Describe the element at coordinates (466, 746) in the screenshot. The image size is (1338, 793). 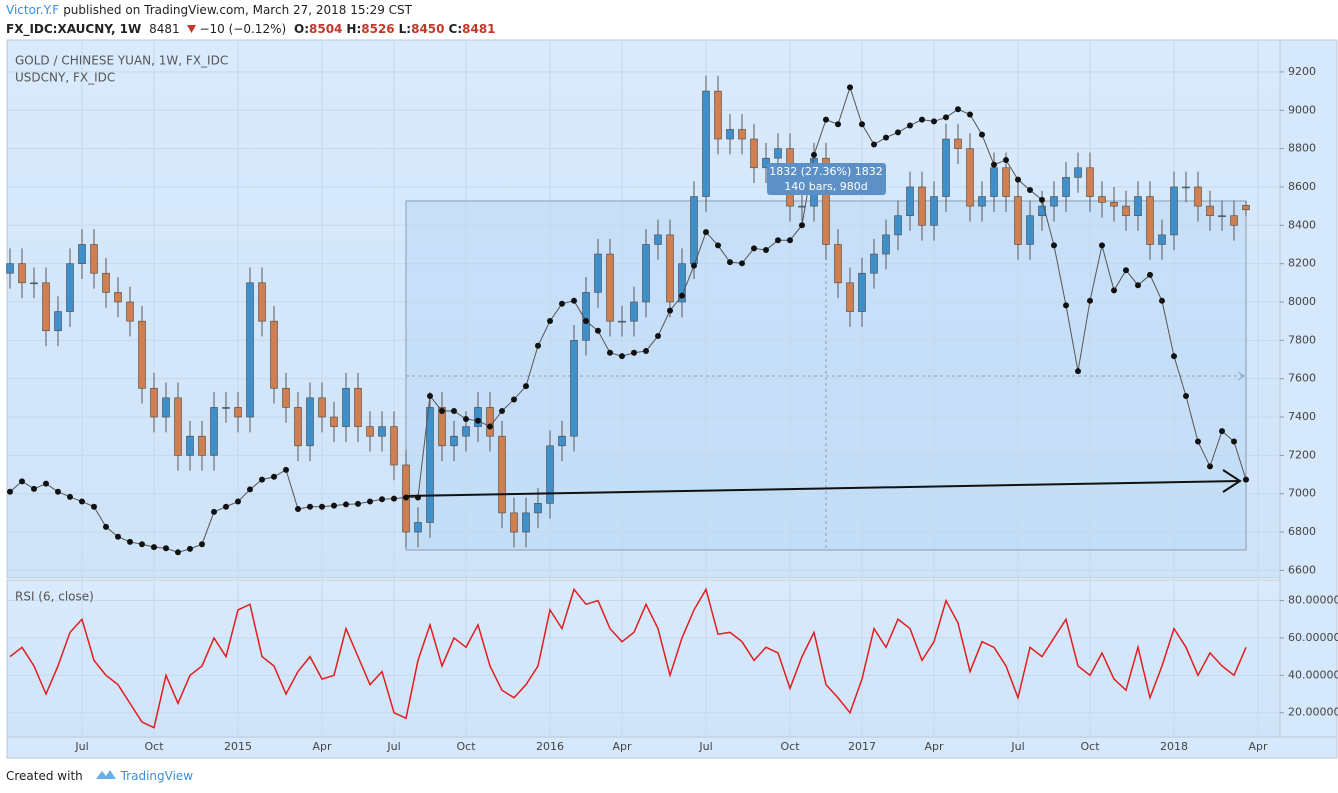
I see `x-tick-label: Oct` at that location.